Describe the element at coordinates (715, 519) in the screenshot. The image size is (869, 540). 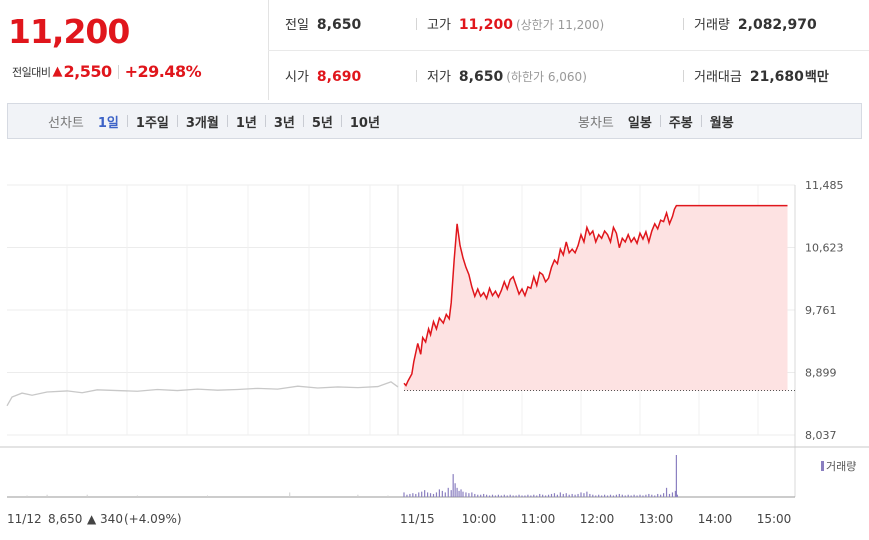
I see `x-tick-label: 14:00` at that location.